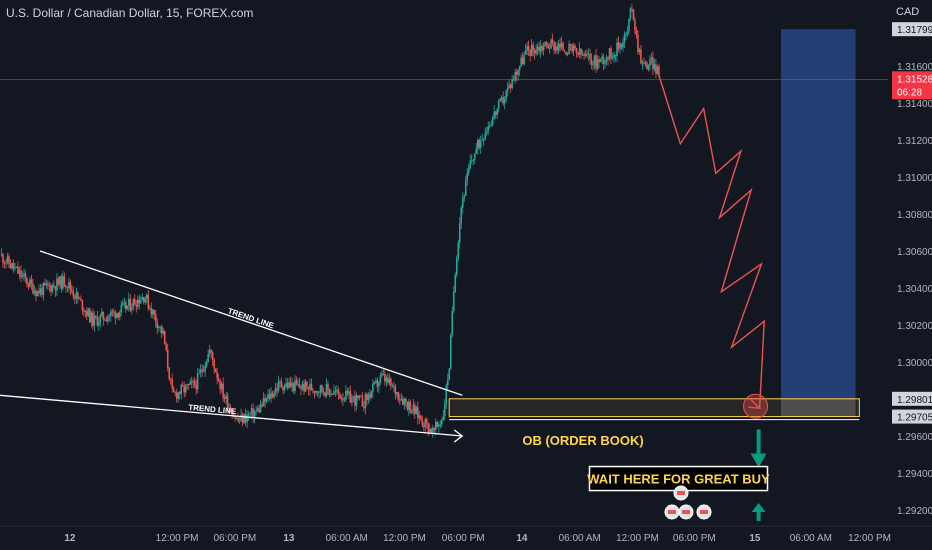 The height and width of the screenshot is (550, 932). Describe the element at coordinates (231, 415) in the screenshot. I see `trend-line` at that location.